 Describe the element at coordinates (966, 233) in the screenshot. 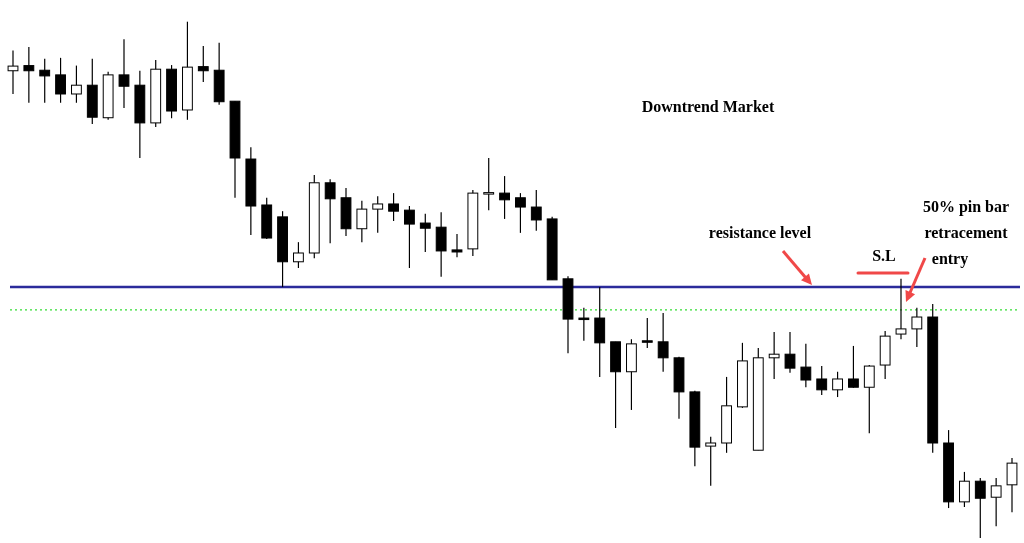

I see `annotation: 50% pin bar retracement entry` at that location.